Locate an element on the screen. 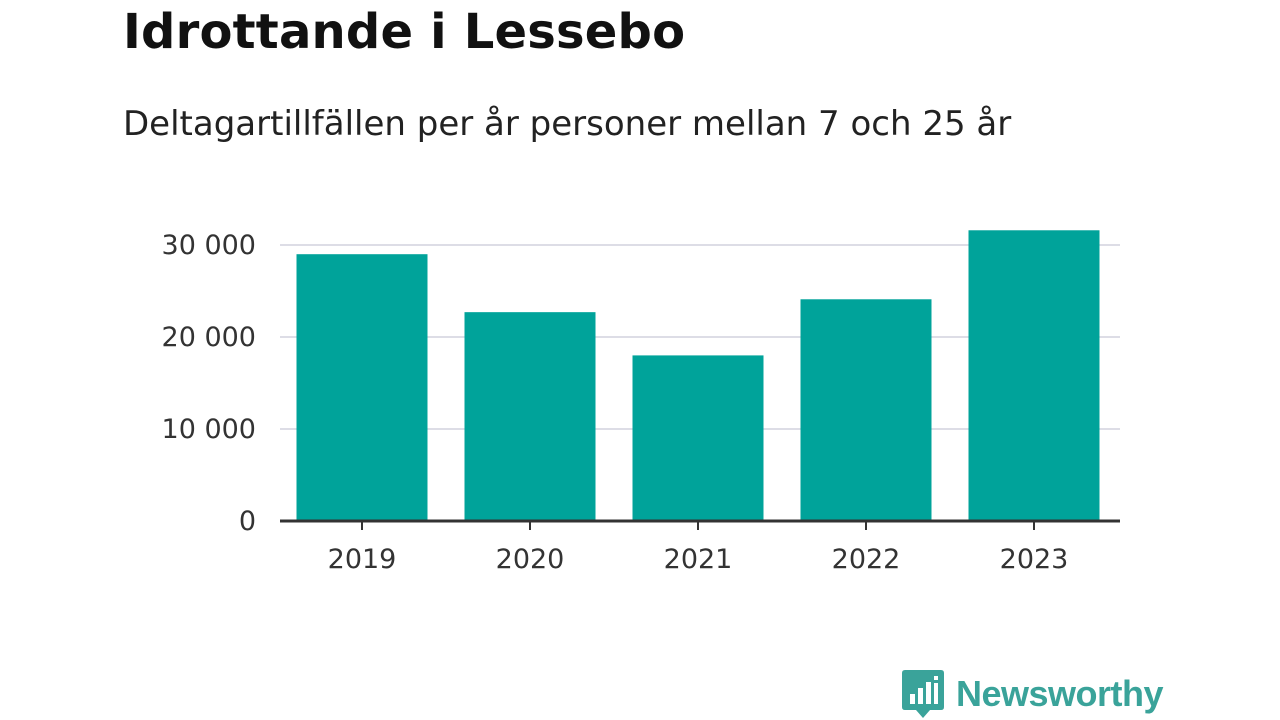 This screenshot has width=1280, height=720. chart-title: Idrottande i Lessebo is located at coordinates (404, 32).